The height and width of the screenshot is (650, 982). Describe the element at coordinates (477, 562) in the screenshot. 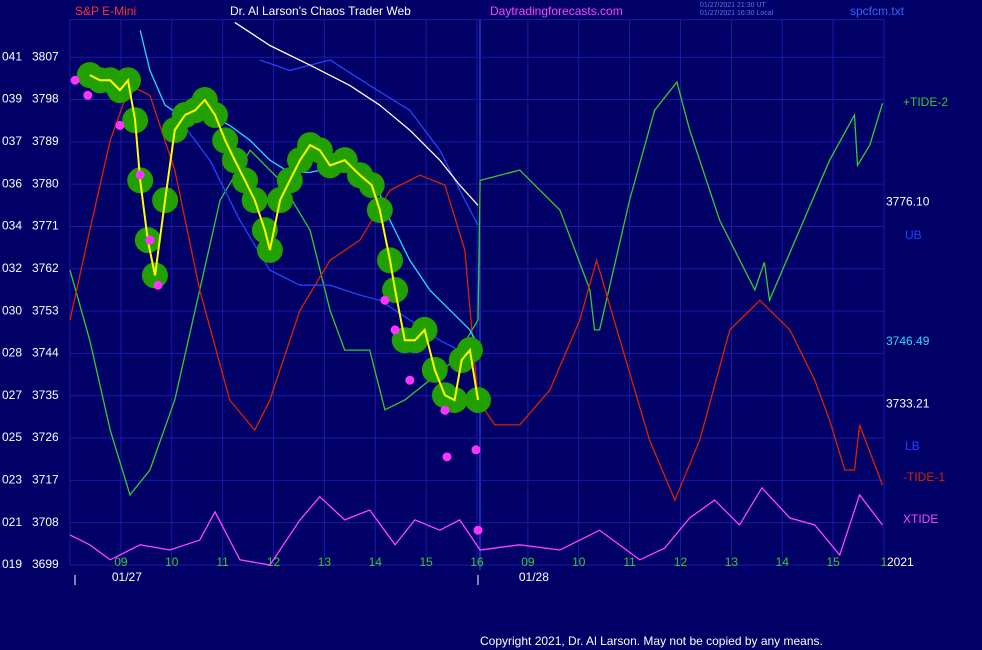

I see `x-tick-label: 16` at that location.